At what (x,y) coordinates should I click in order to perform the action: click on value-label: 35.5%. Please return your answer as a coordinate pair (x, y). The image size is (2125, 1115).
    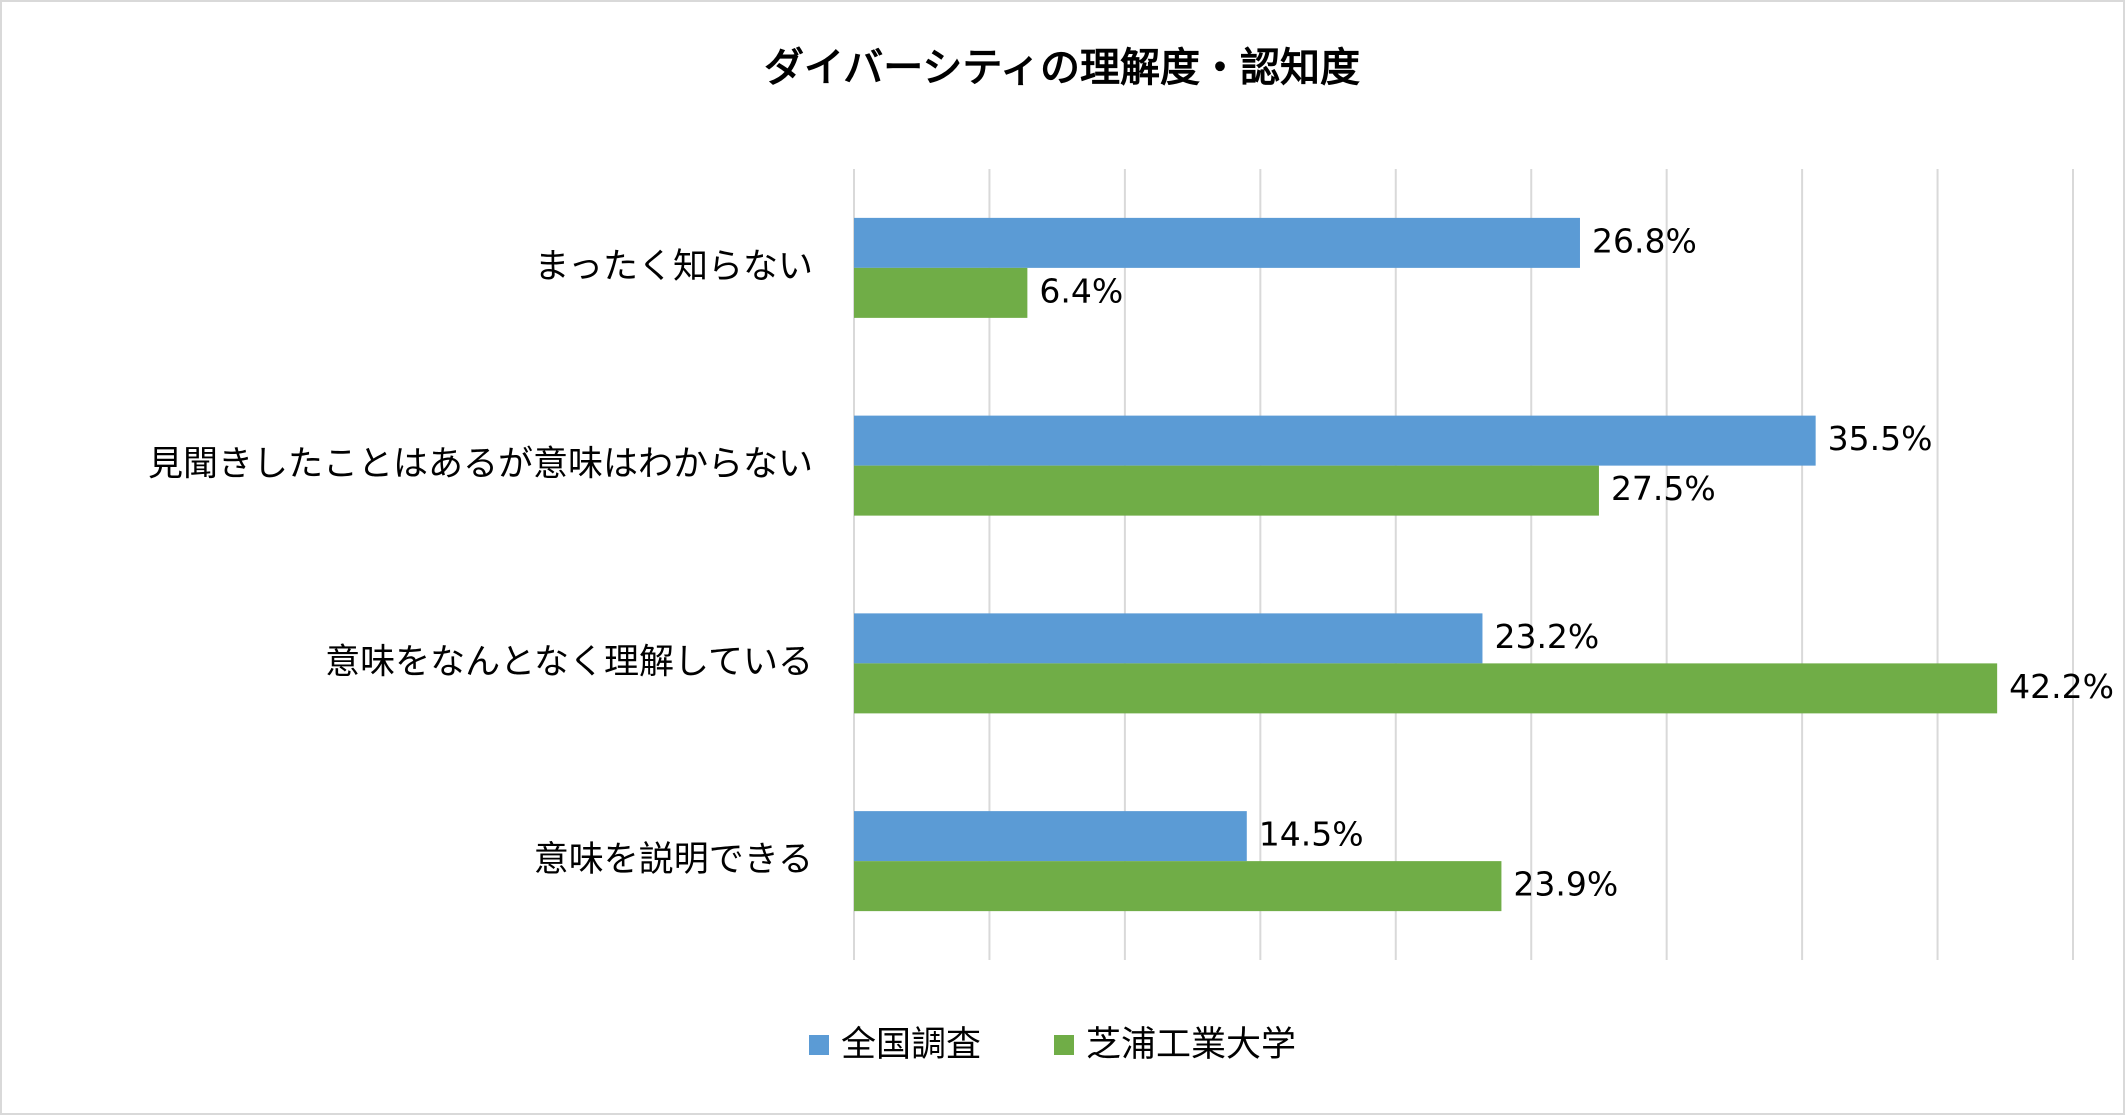
    Looking at the image, I should click on (1880, 438).